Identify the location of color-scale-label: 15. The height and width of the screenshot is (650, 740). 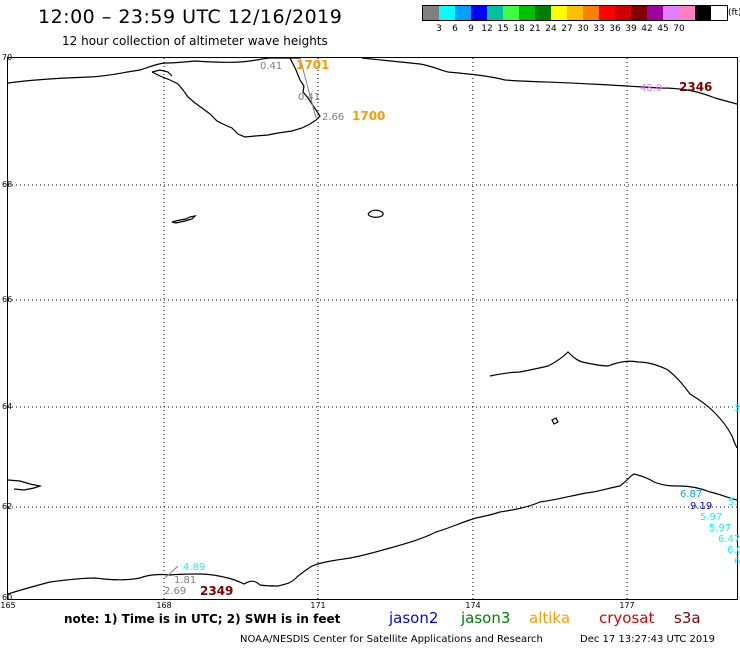
(503, 29).